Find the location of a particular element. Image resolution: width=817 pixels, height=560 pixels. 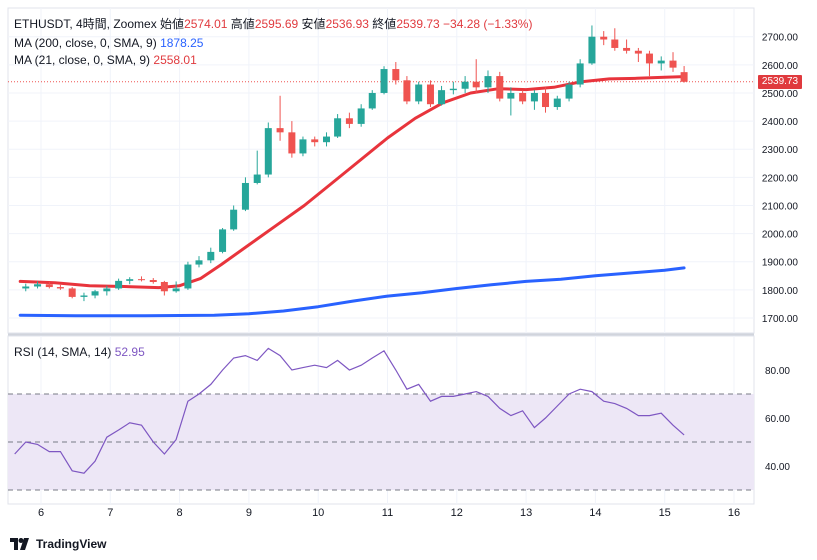

tradingview-logo-icon is located at coordinates (19, 544).